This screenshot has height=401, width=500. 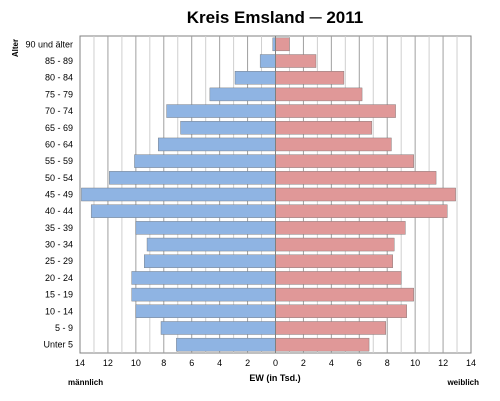 I want to click on age-group-label-5: 65 - 69, so click(x=59, y=128).